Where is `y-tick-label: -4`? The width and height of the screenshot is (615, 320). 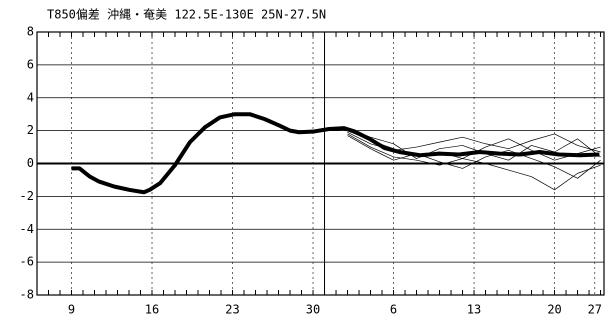 y-tick-label: -4 is located at coordinates (27, 229).